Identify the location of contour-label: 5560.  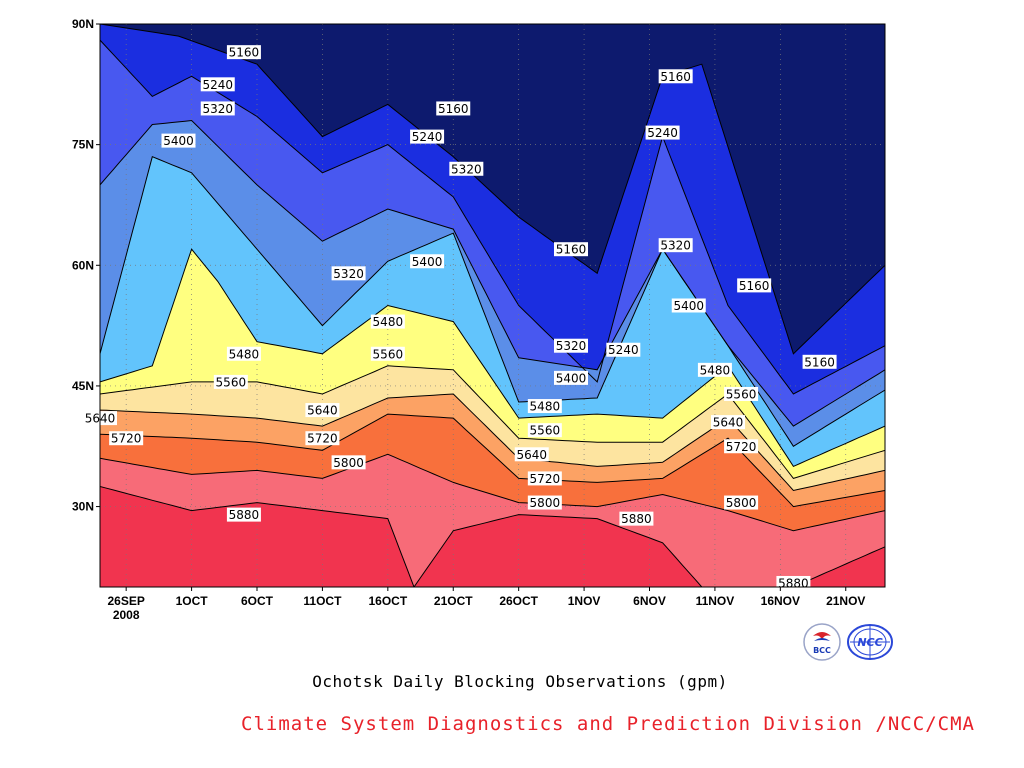
(741, 393).